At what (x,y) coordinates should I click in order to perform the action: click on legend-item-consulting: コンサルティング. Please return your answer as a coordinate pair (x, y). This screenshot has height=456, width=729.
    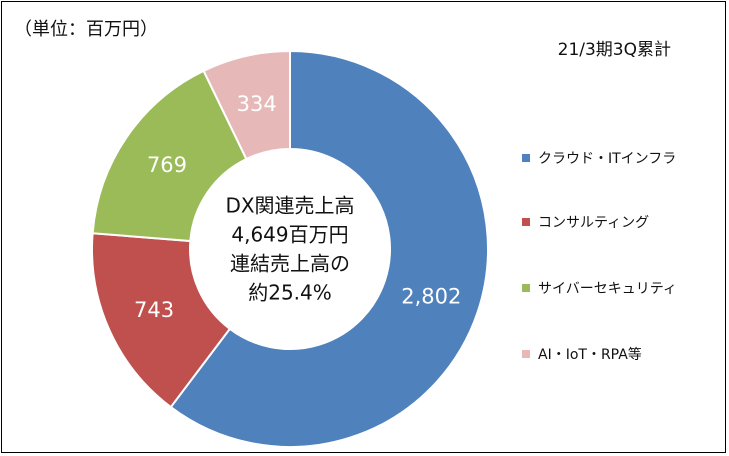
    Looking at the image, I should click on (585, 222).